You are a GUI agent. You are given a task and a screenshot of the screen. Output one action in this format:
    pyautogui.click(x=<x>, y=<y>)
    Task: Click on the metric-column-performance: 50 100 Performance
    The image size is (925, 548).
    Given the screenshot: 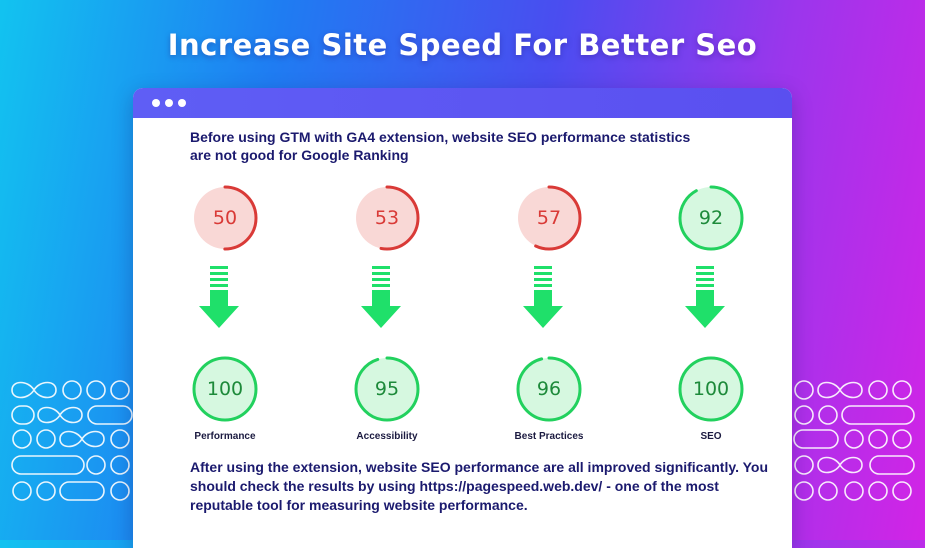 What is the action you would take?
    pyautogui.click(x=225, y=313)
    